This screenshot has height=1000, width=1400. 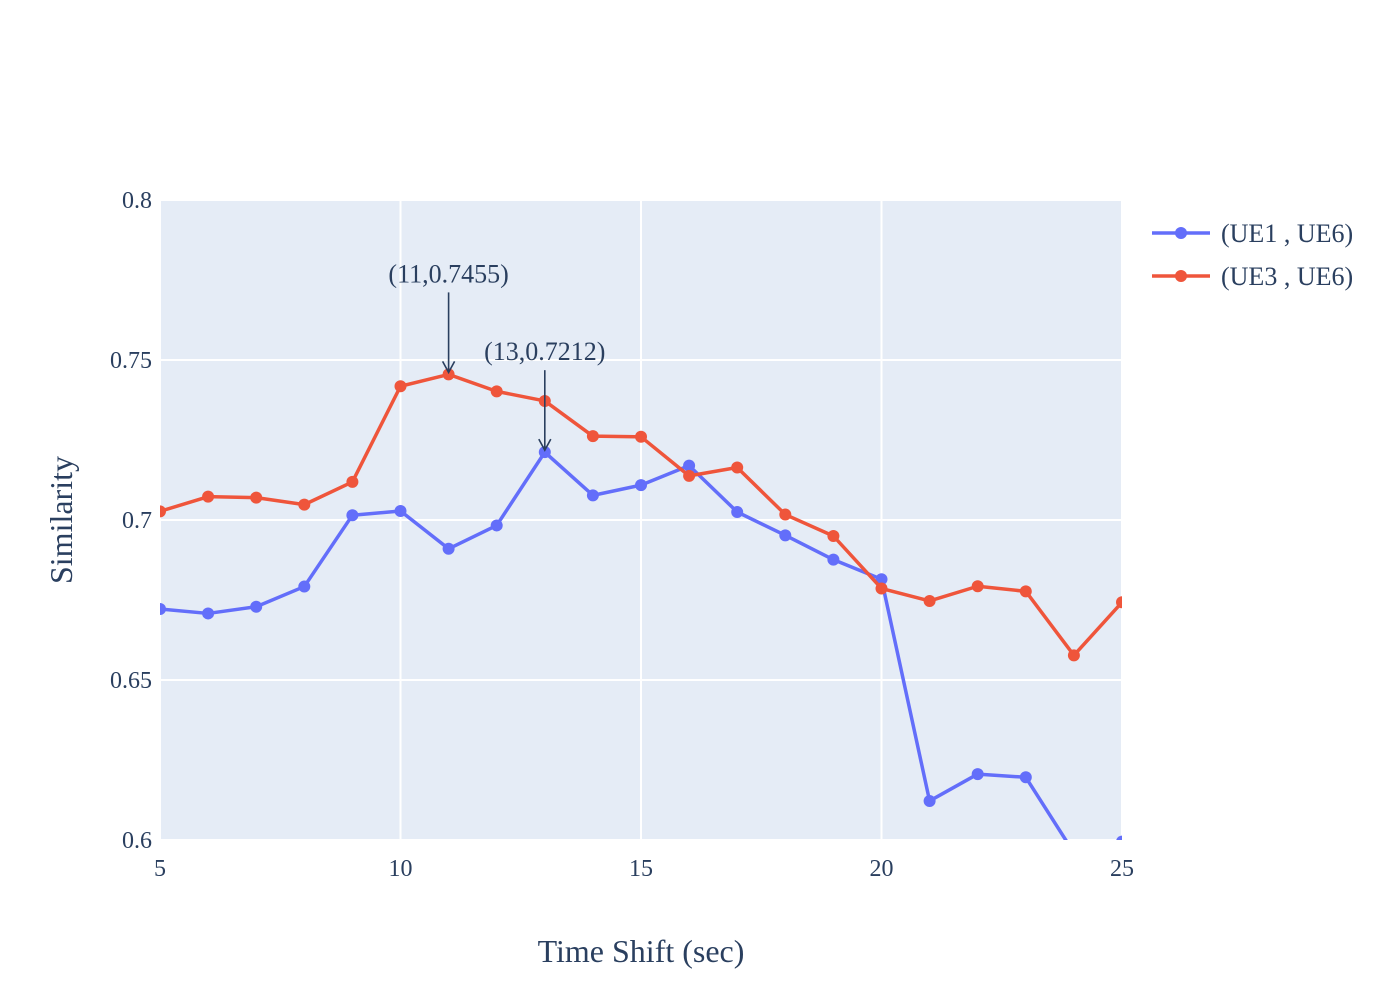 What do you see at coordinates (131, 681) in the screenshot?
I see `y-tick-label: 0.65` at bounding box center [131, 681].